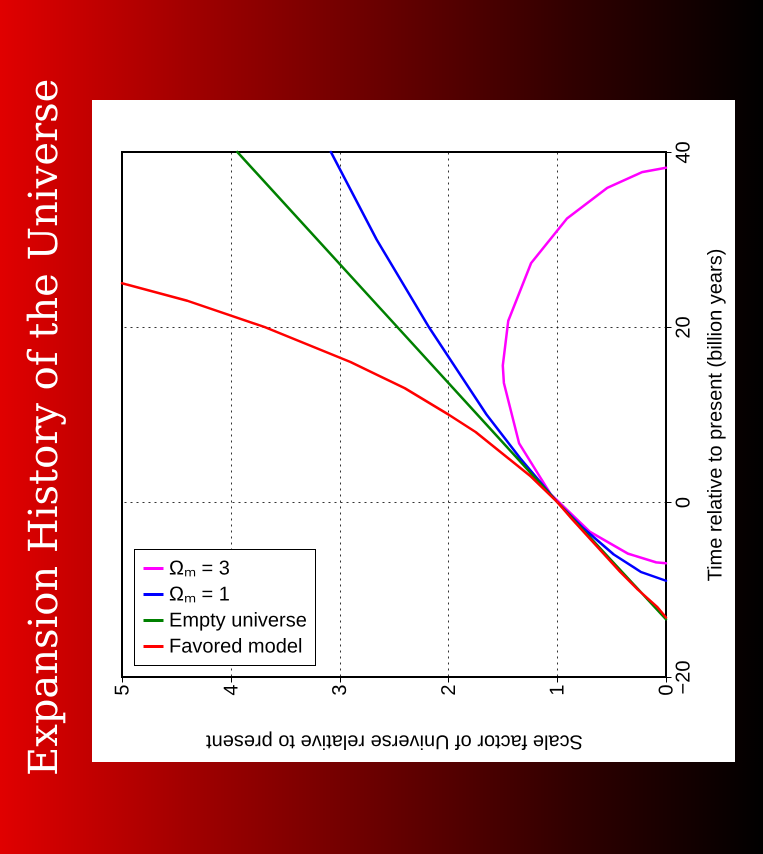  What do you see at coordinates (44, 427) in the screenshot?
I see `text: Expansion History of the Universe` at bounding box center [44, 427].